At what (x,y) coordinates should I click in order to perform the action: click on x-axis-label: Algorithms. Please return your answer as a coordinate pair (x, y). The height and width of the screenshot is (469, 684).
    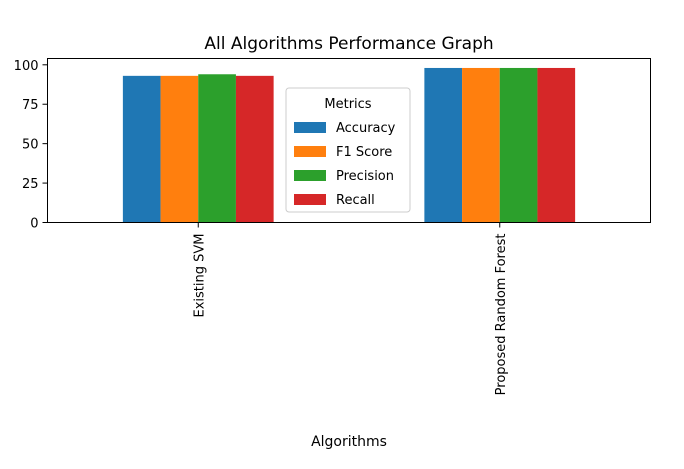
    Looking at the image, I should click on (349, 442).